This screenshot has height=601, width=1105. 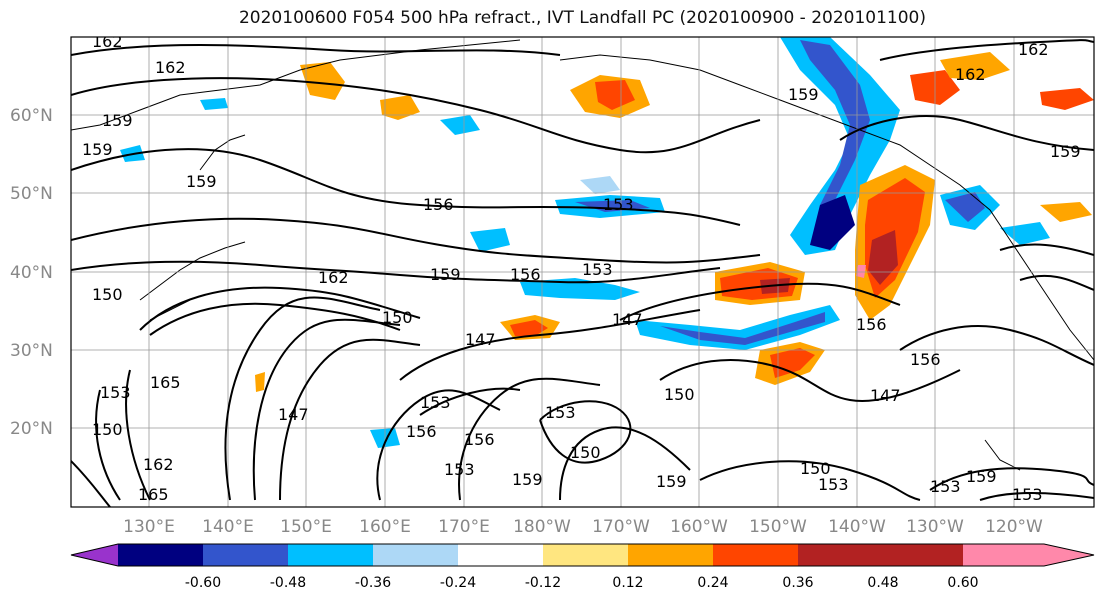 I want to click on lat-label-30n: 30°N, so click(x=31, y=351).